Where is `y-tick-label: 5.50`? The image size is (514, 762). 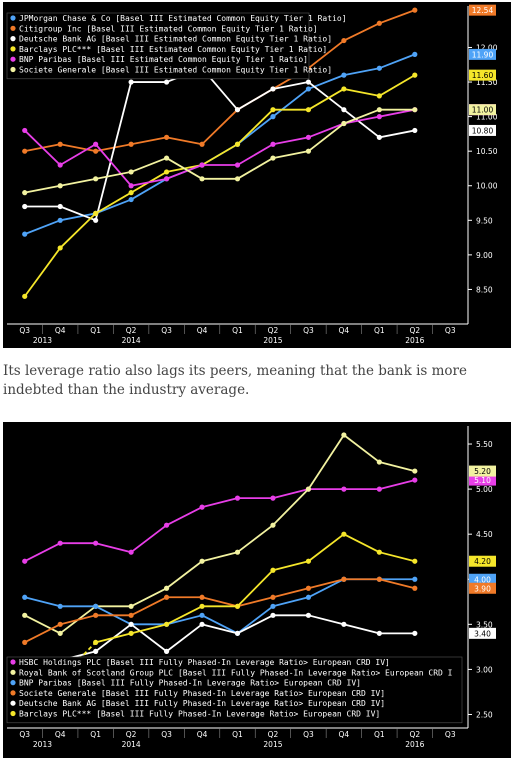 y-tick-label: 5.50 is located at coordinates (484, 444).